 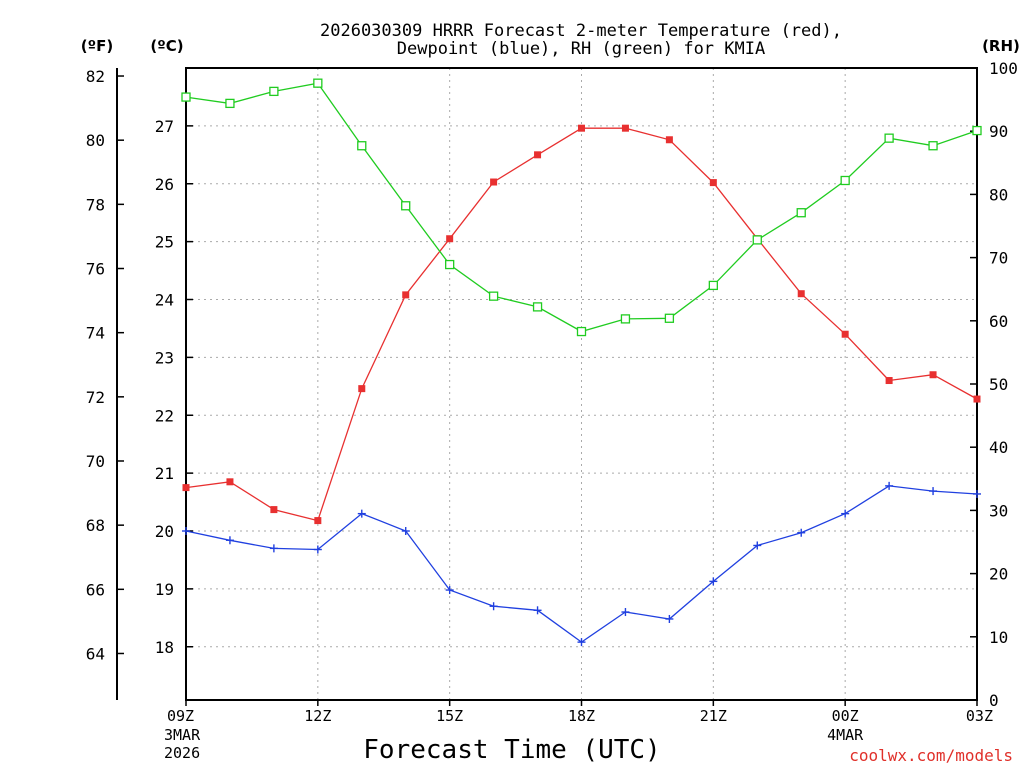 I want to click on celsius-tick-label: 19, so click(x=164, y=589).